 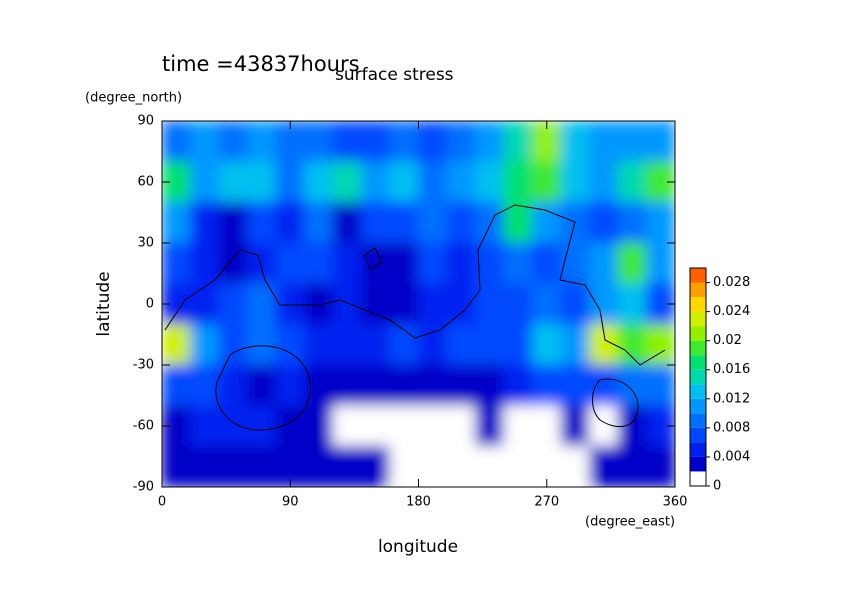 I want to click on y-axis-label: latitude, so click(x=104, y=303).